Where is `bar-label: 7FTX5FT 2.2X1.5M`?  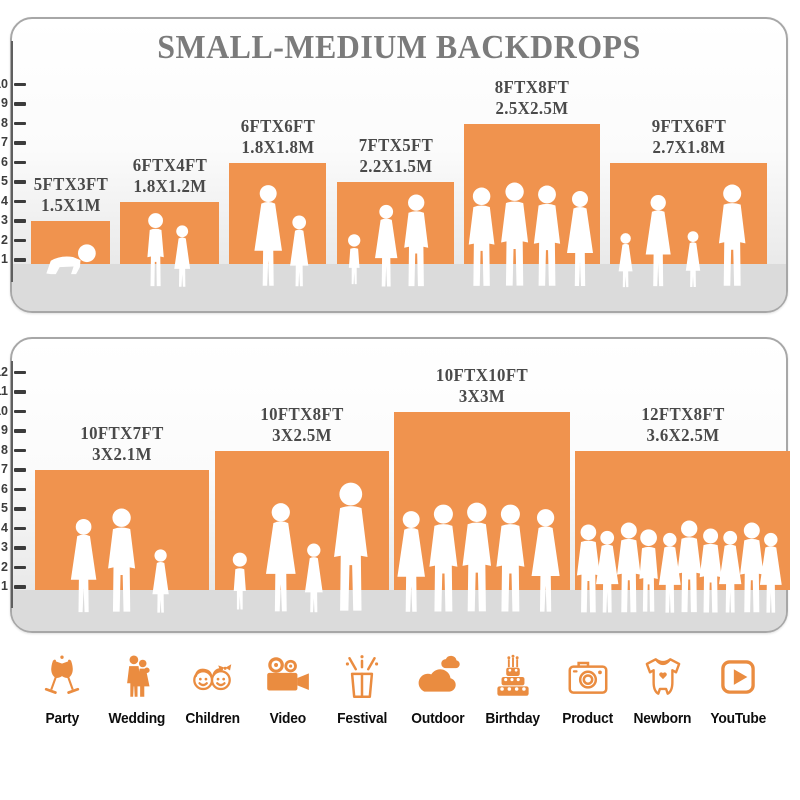
bar-label: 7FTX5FT 2.2X1.5M is located at coordinates (395, 156).